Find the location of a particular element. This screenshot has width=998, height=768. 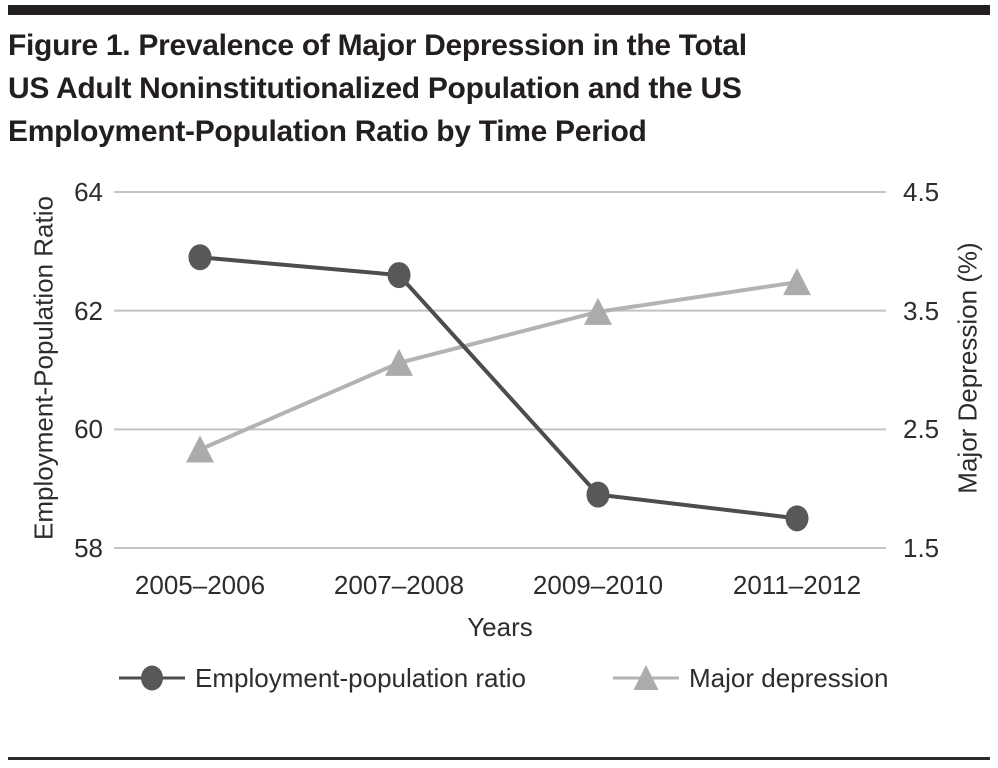

legend-item-employment-population-ratio: Employment-population ratio is located at coordinates (322, 678).